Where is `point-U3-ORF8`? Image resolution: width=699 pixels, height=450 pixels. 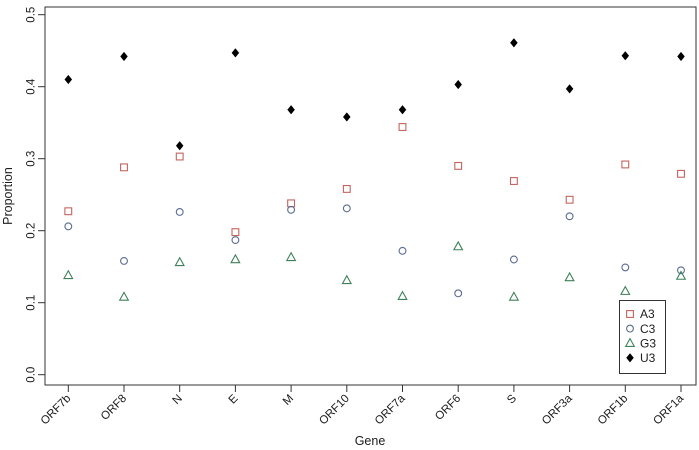
point-U3-ORF8 is located at coordinates (124, 56).